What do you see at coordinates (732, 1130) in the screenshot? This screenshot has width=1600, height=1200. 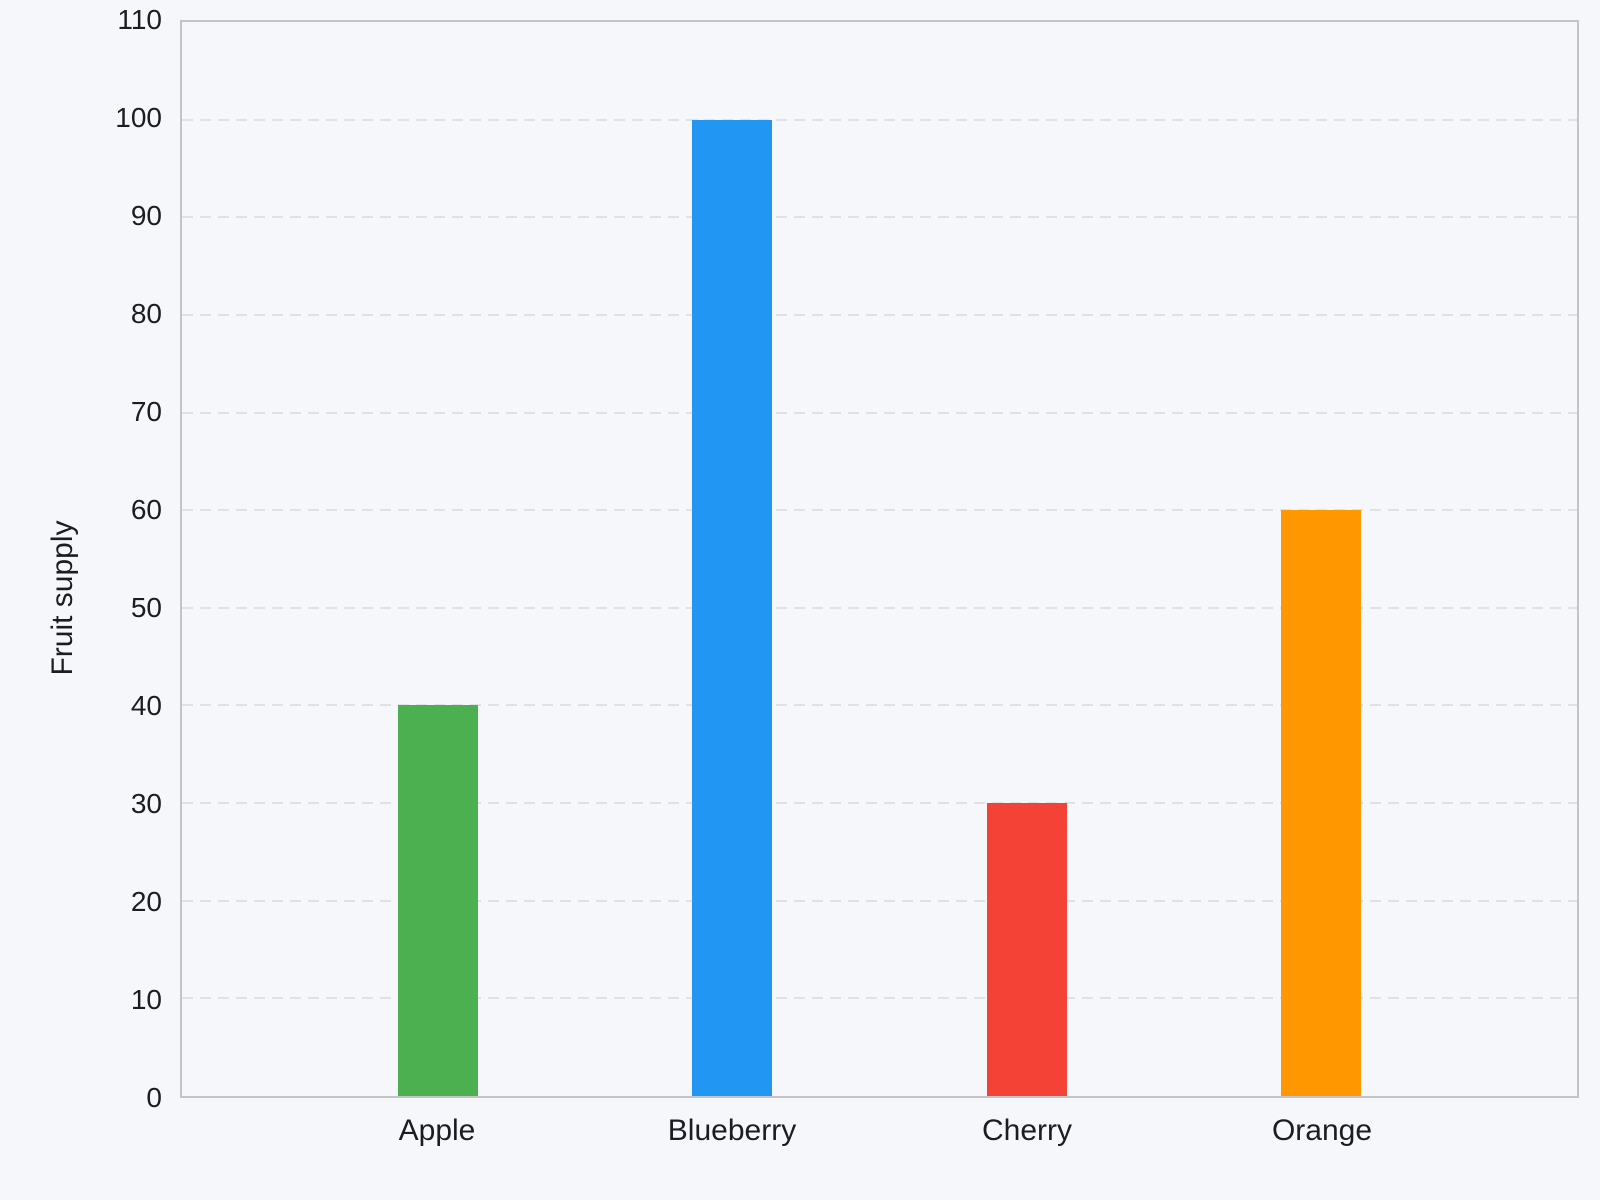 I see `x-axis-label-blueberry: Blueberry` at bounding box center [732, 1130].